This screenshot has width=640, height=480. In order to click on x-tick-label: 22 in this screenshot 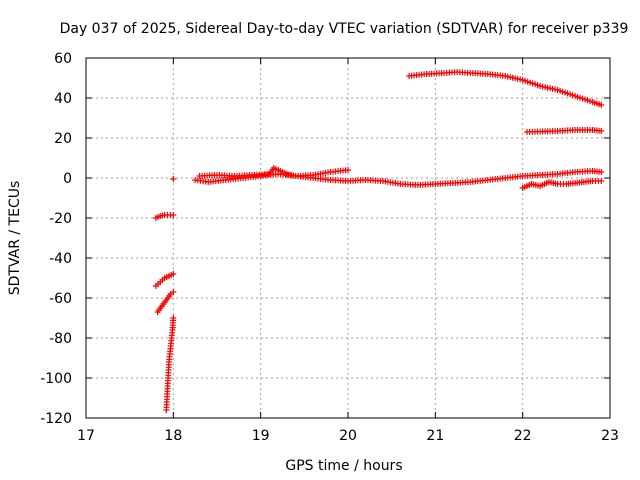, I will do `click(523, 436)`.